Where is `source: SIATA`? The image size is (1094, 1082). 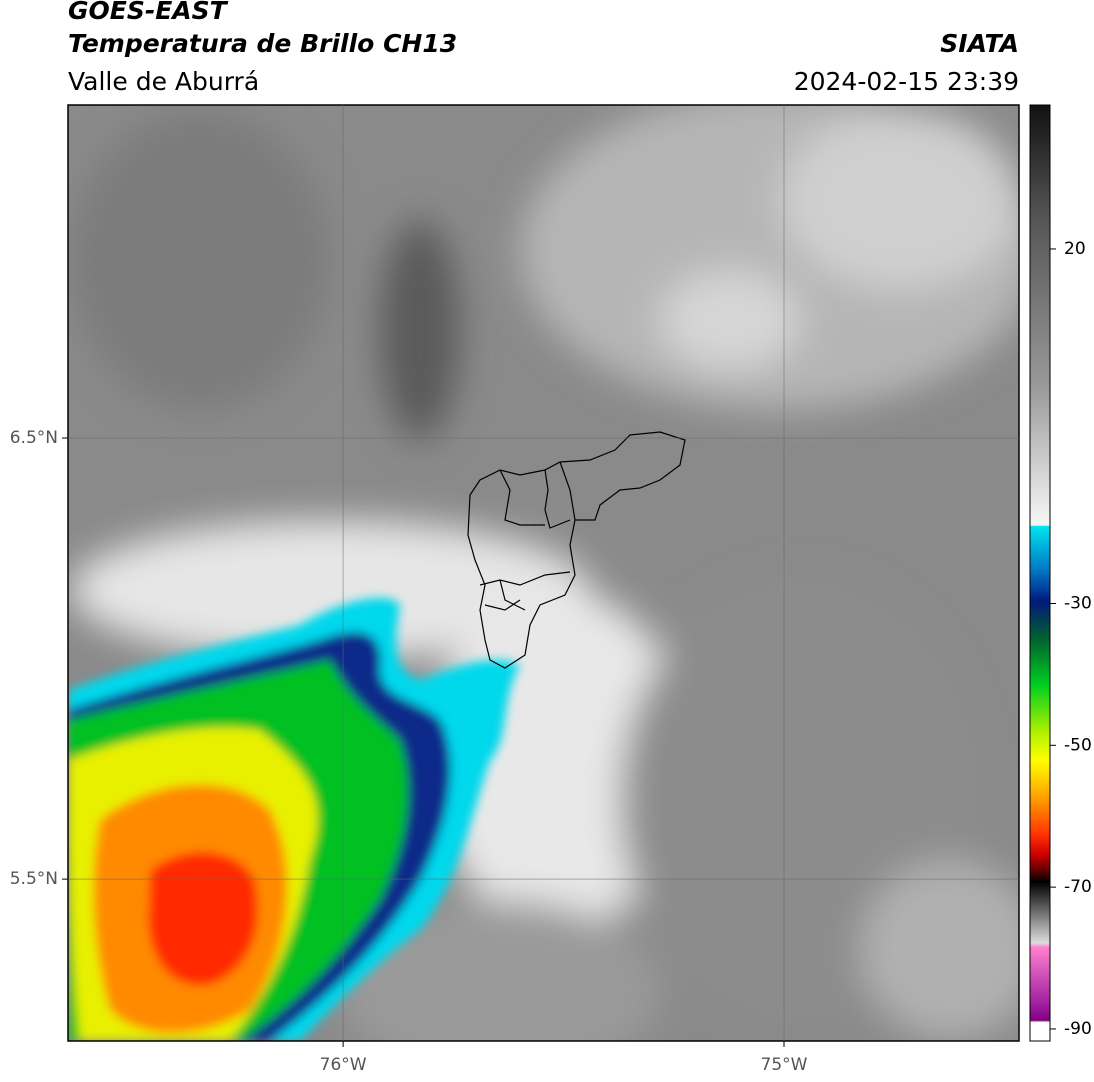 source: SIATA is located at coordinates (979, 43).